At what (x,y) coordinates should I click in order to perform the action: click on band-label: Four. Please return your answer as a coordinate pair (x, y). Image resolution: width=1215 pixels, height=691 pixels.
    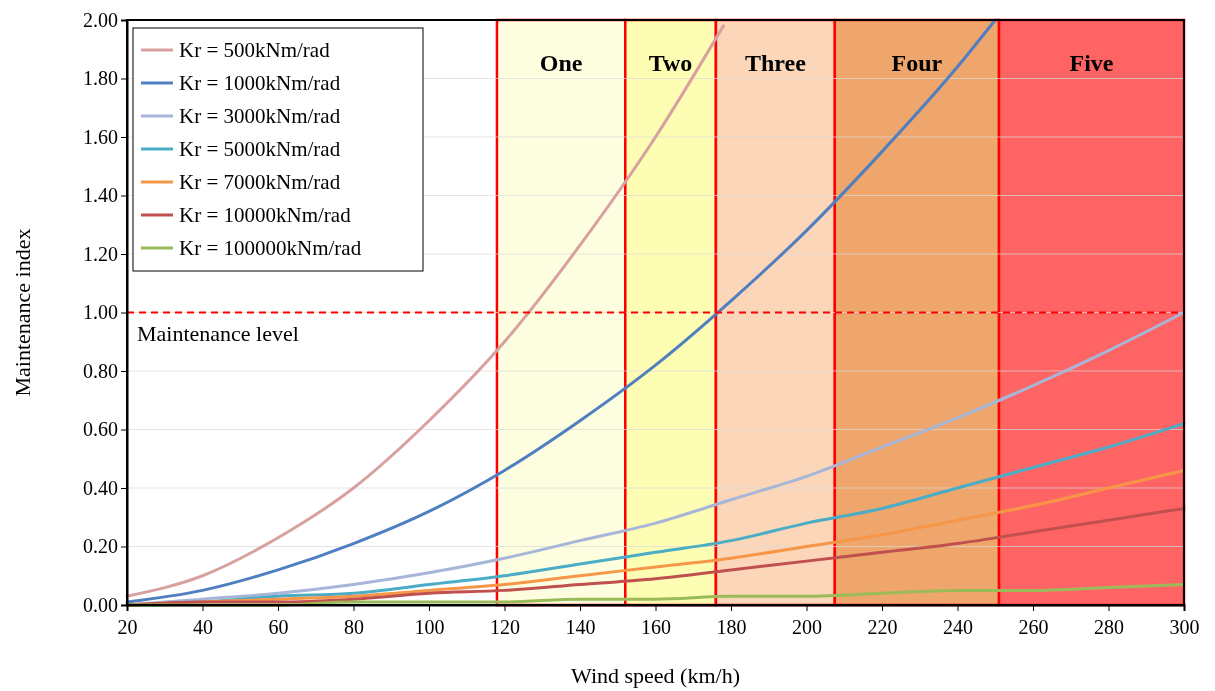
    Looking at the image, I should click on (917, 63).